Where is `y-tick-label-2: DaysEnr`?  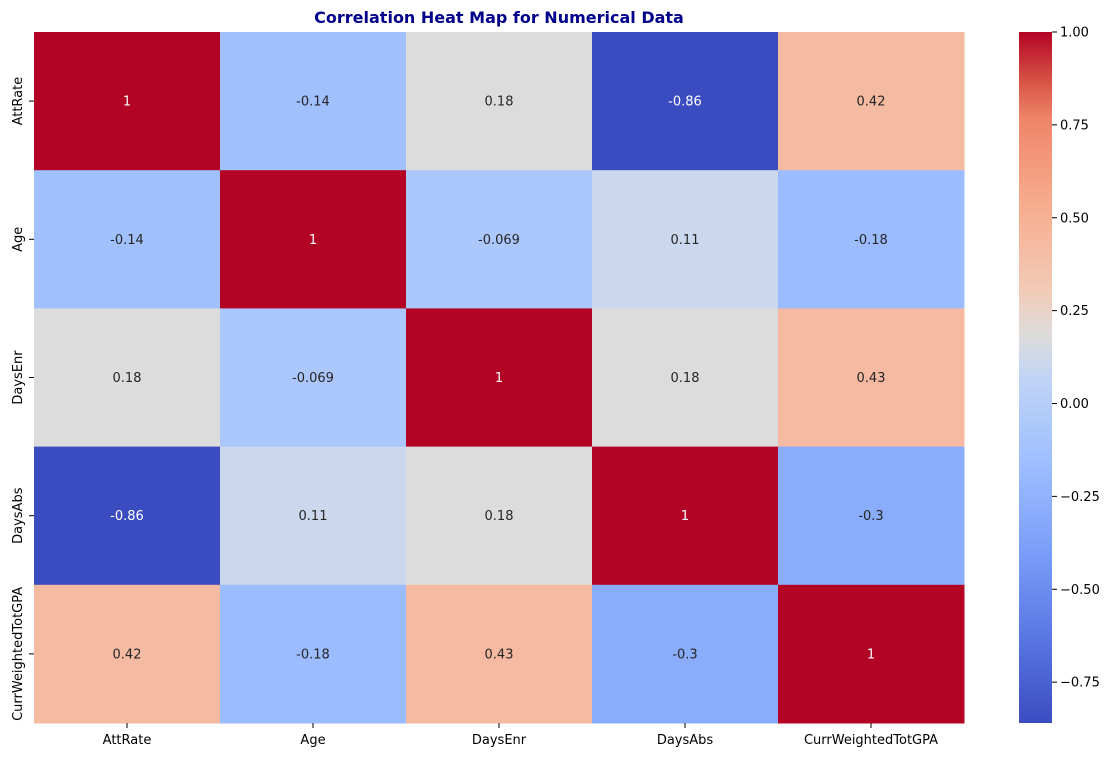 y-tick-label-2: DaysEnr is located at coordinates (18, 377).